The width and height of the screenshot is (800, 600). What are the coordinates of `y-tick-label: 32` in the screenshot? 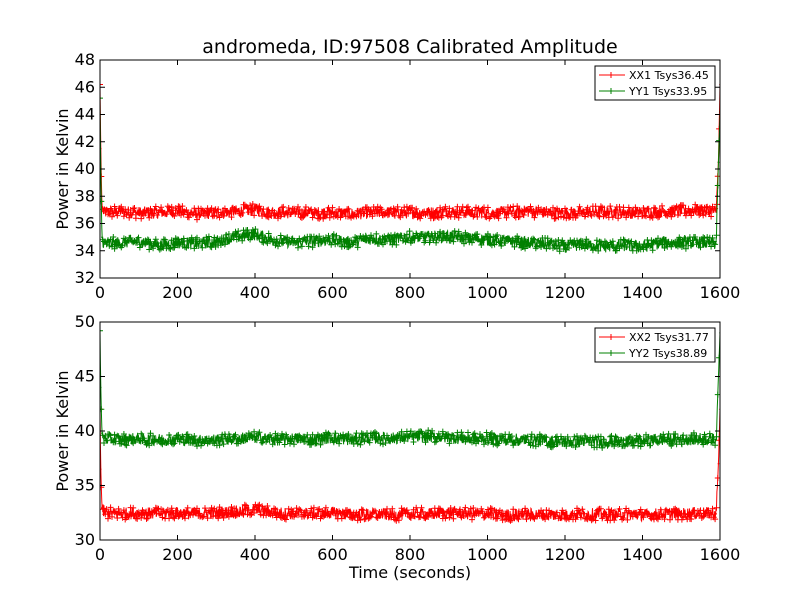 It's located at (85, 277).